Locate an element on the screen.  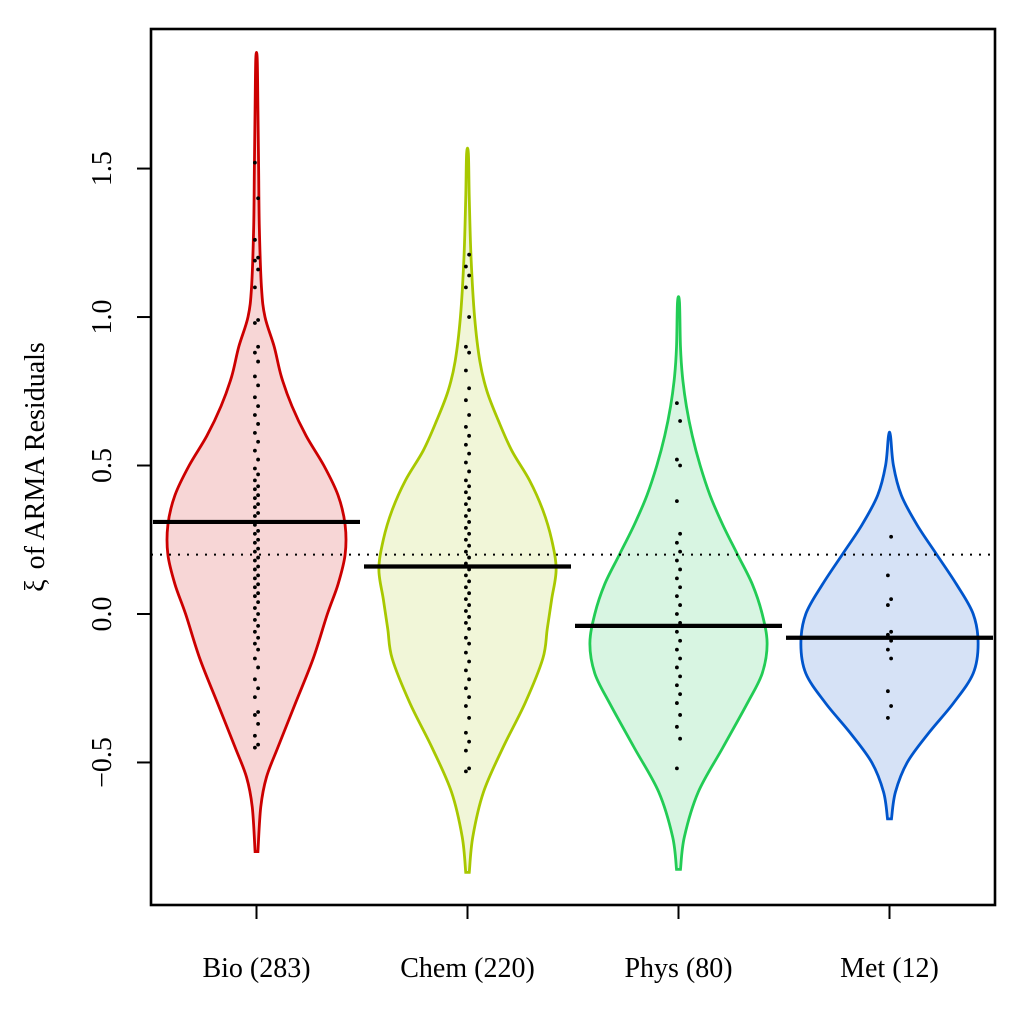
y-axis-title-words: of ARMA Residuals is located at coordinates (35, 455).